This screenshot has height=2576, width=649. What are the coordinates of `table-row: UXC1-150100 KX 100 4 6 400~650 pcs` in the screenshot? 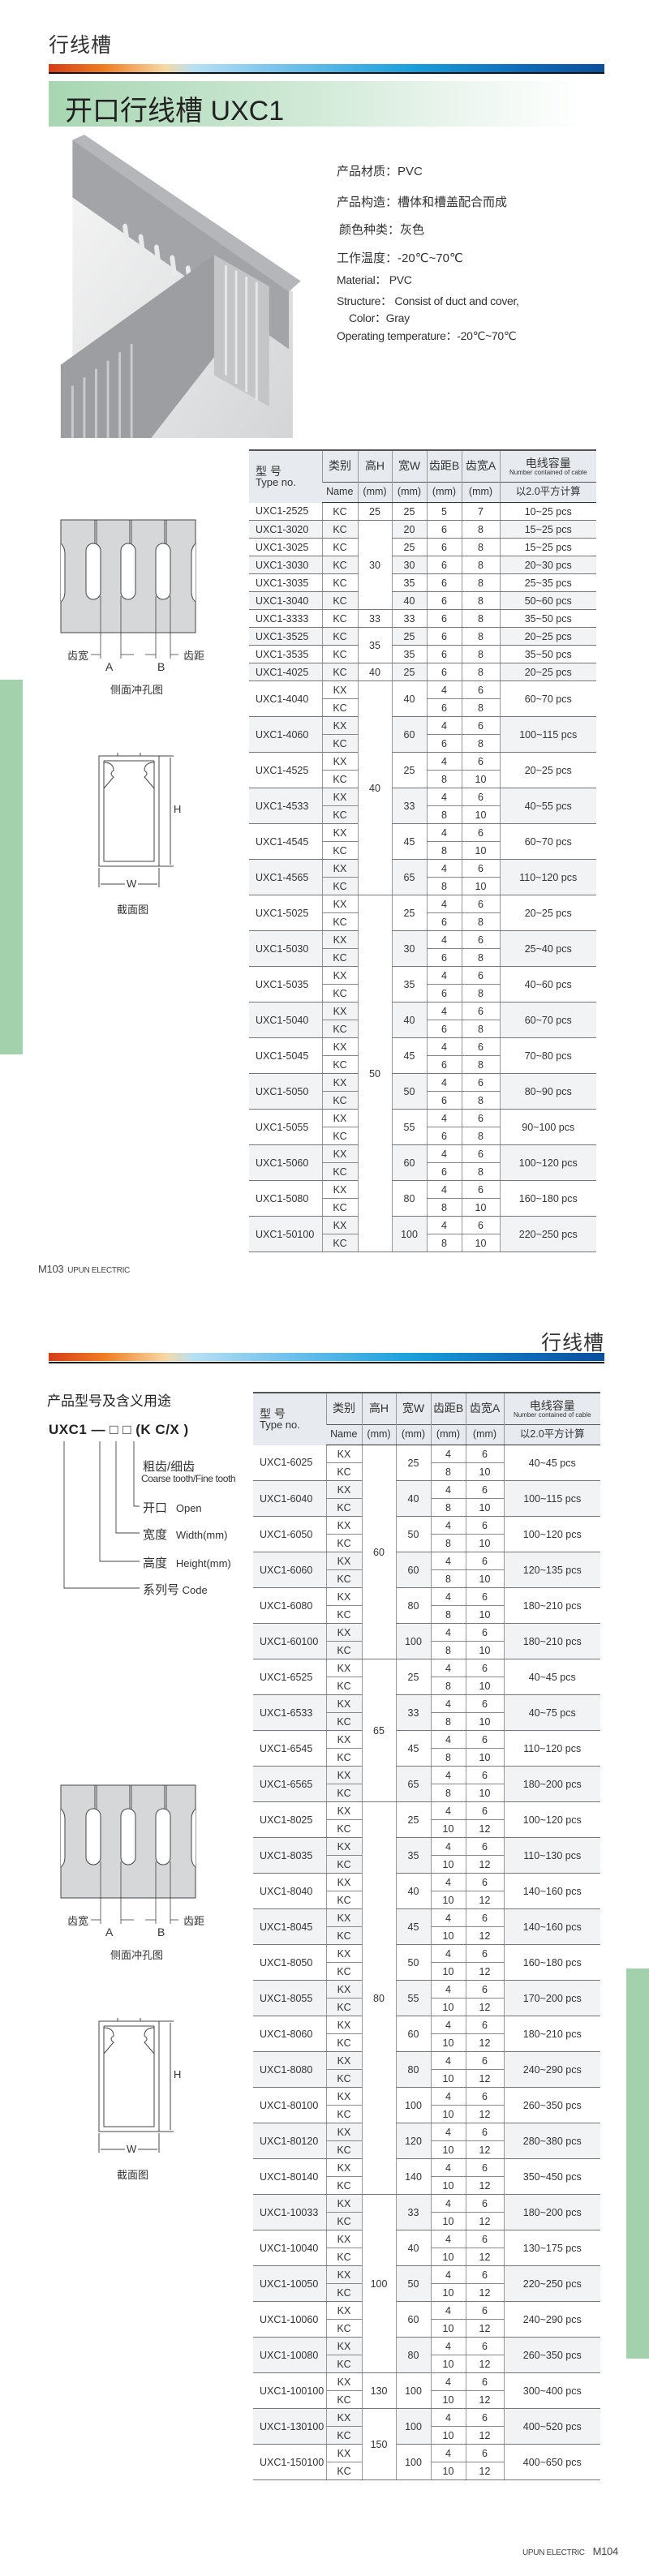 It's located at (426, 2462).